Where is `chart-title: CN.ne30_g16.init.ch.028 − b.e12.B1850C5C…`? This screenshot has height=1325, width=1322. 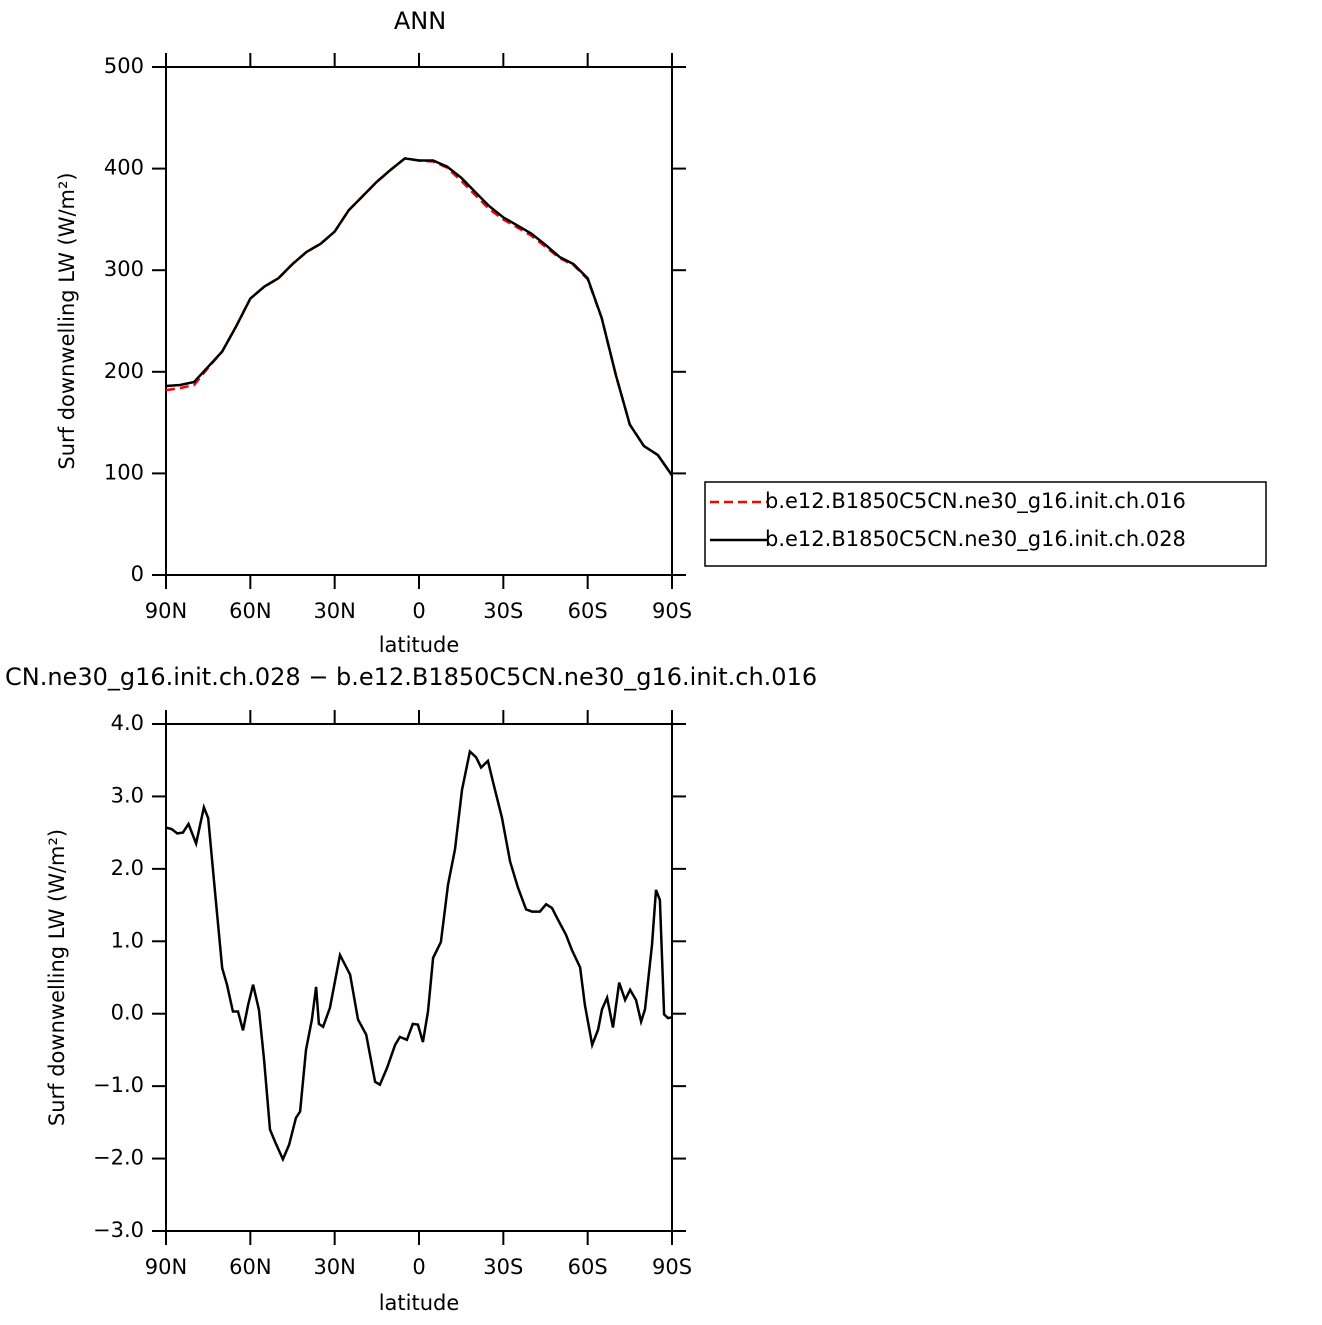
chart-title: CN.ne30_g16.init.ch.028 − b.e12.B1850C5C… is located at coordinates (411, 677).